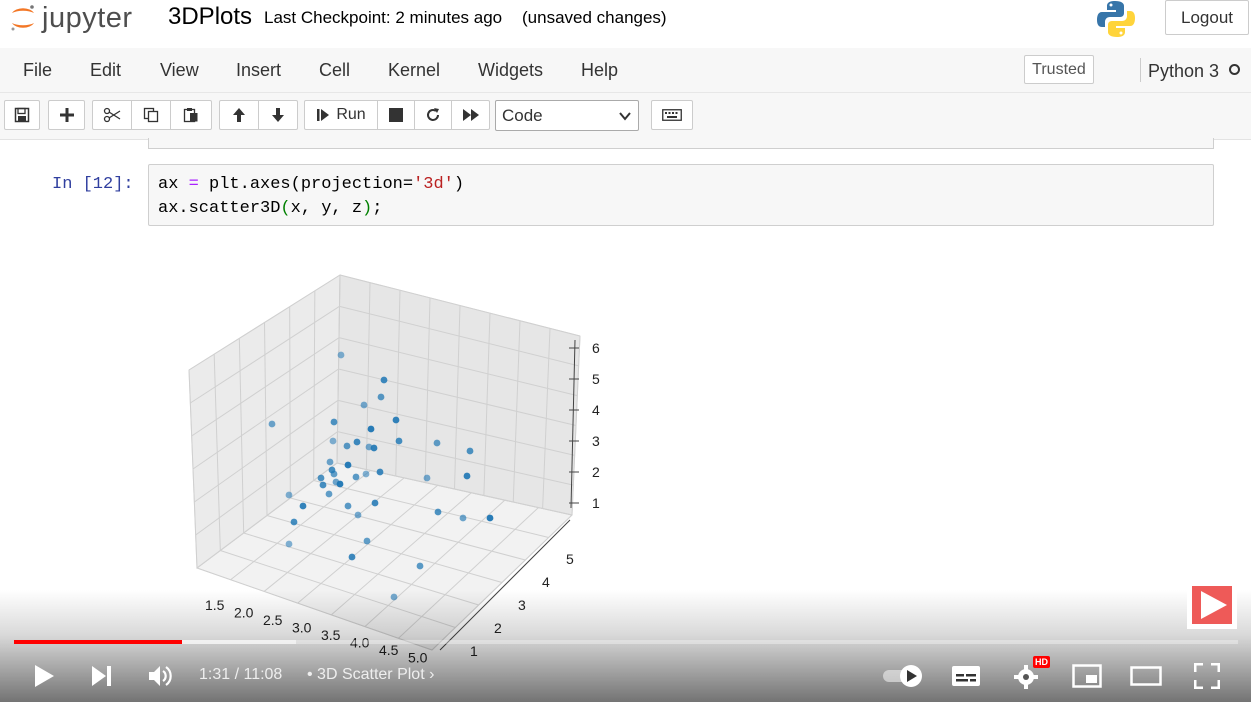 The height and width of the screenshot is (702, 1251). Describe the element at coordinates (351, 114) in the screenshot. I see `run-button-label: Run` at that location.